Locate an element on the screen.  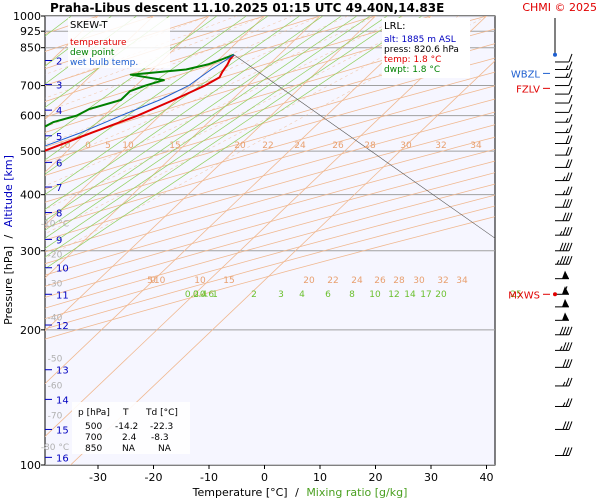
adiabat-label: 22 is located at coordinates (267, 146).